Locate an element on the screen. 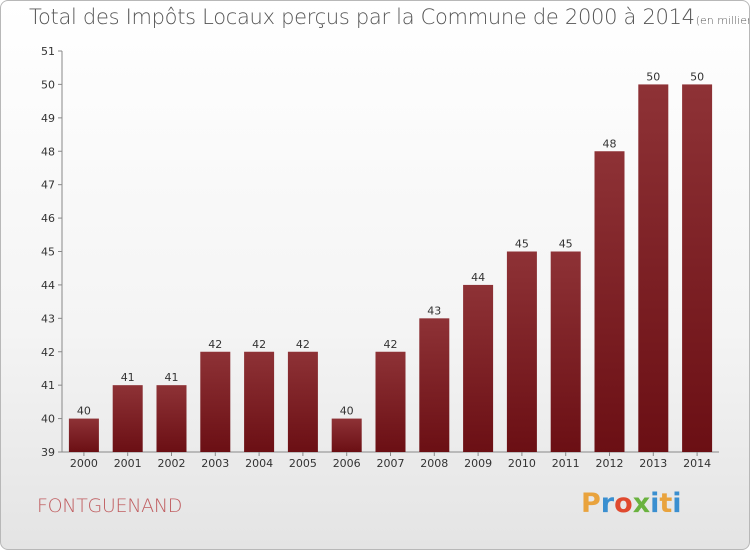 This screenshot has height=550, width=750. x-tick-label-2005: 2005 is located at coordinates (303, 463).